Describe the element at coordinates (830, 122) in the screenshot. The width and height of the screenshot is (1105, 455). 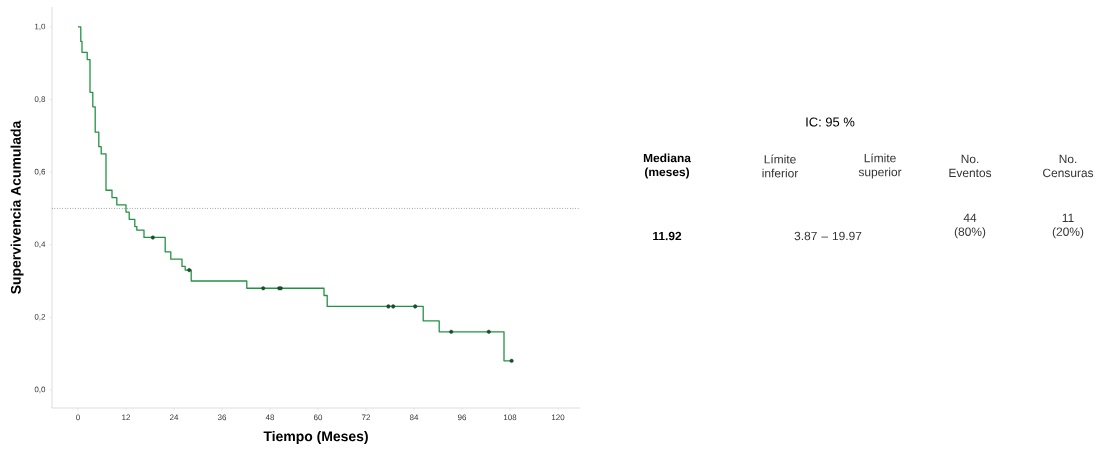
I see `text: IC: 95 %` at that location.